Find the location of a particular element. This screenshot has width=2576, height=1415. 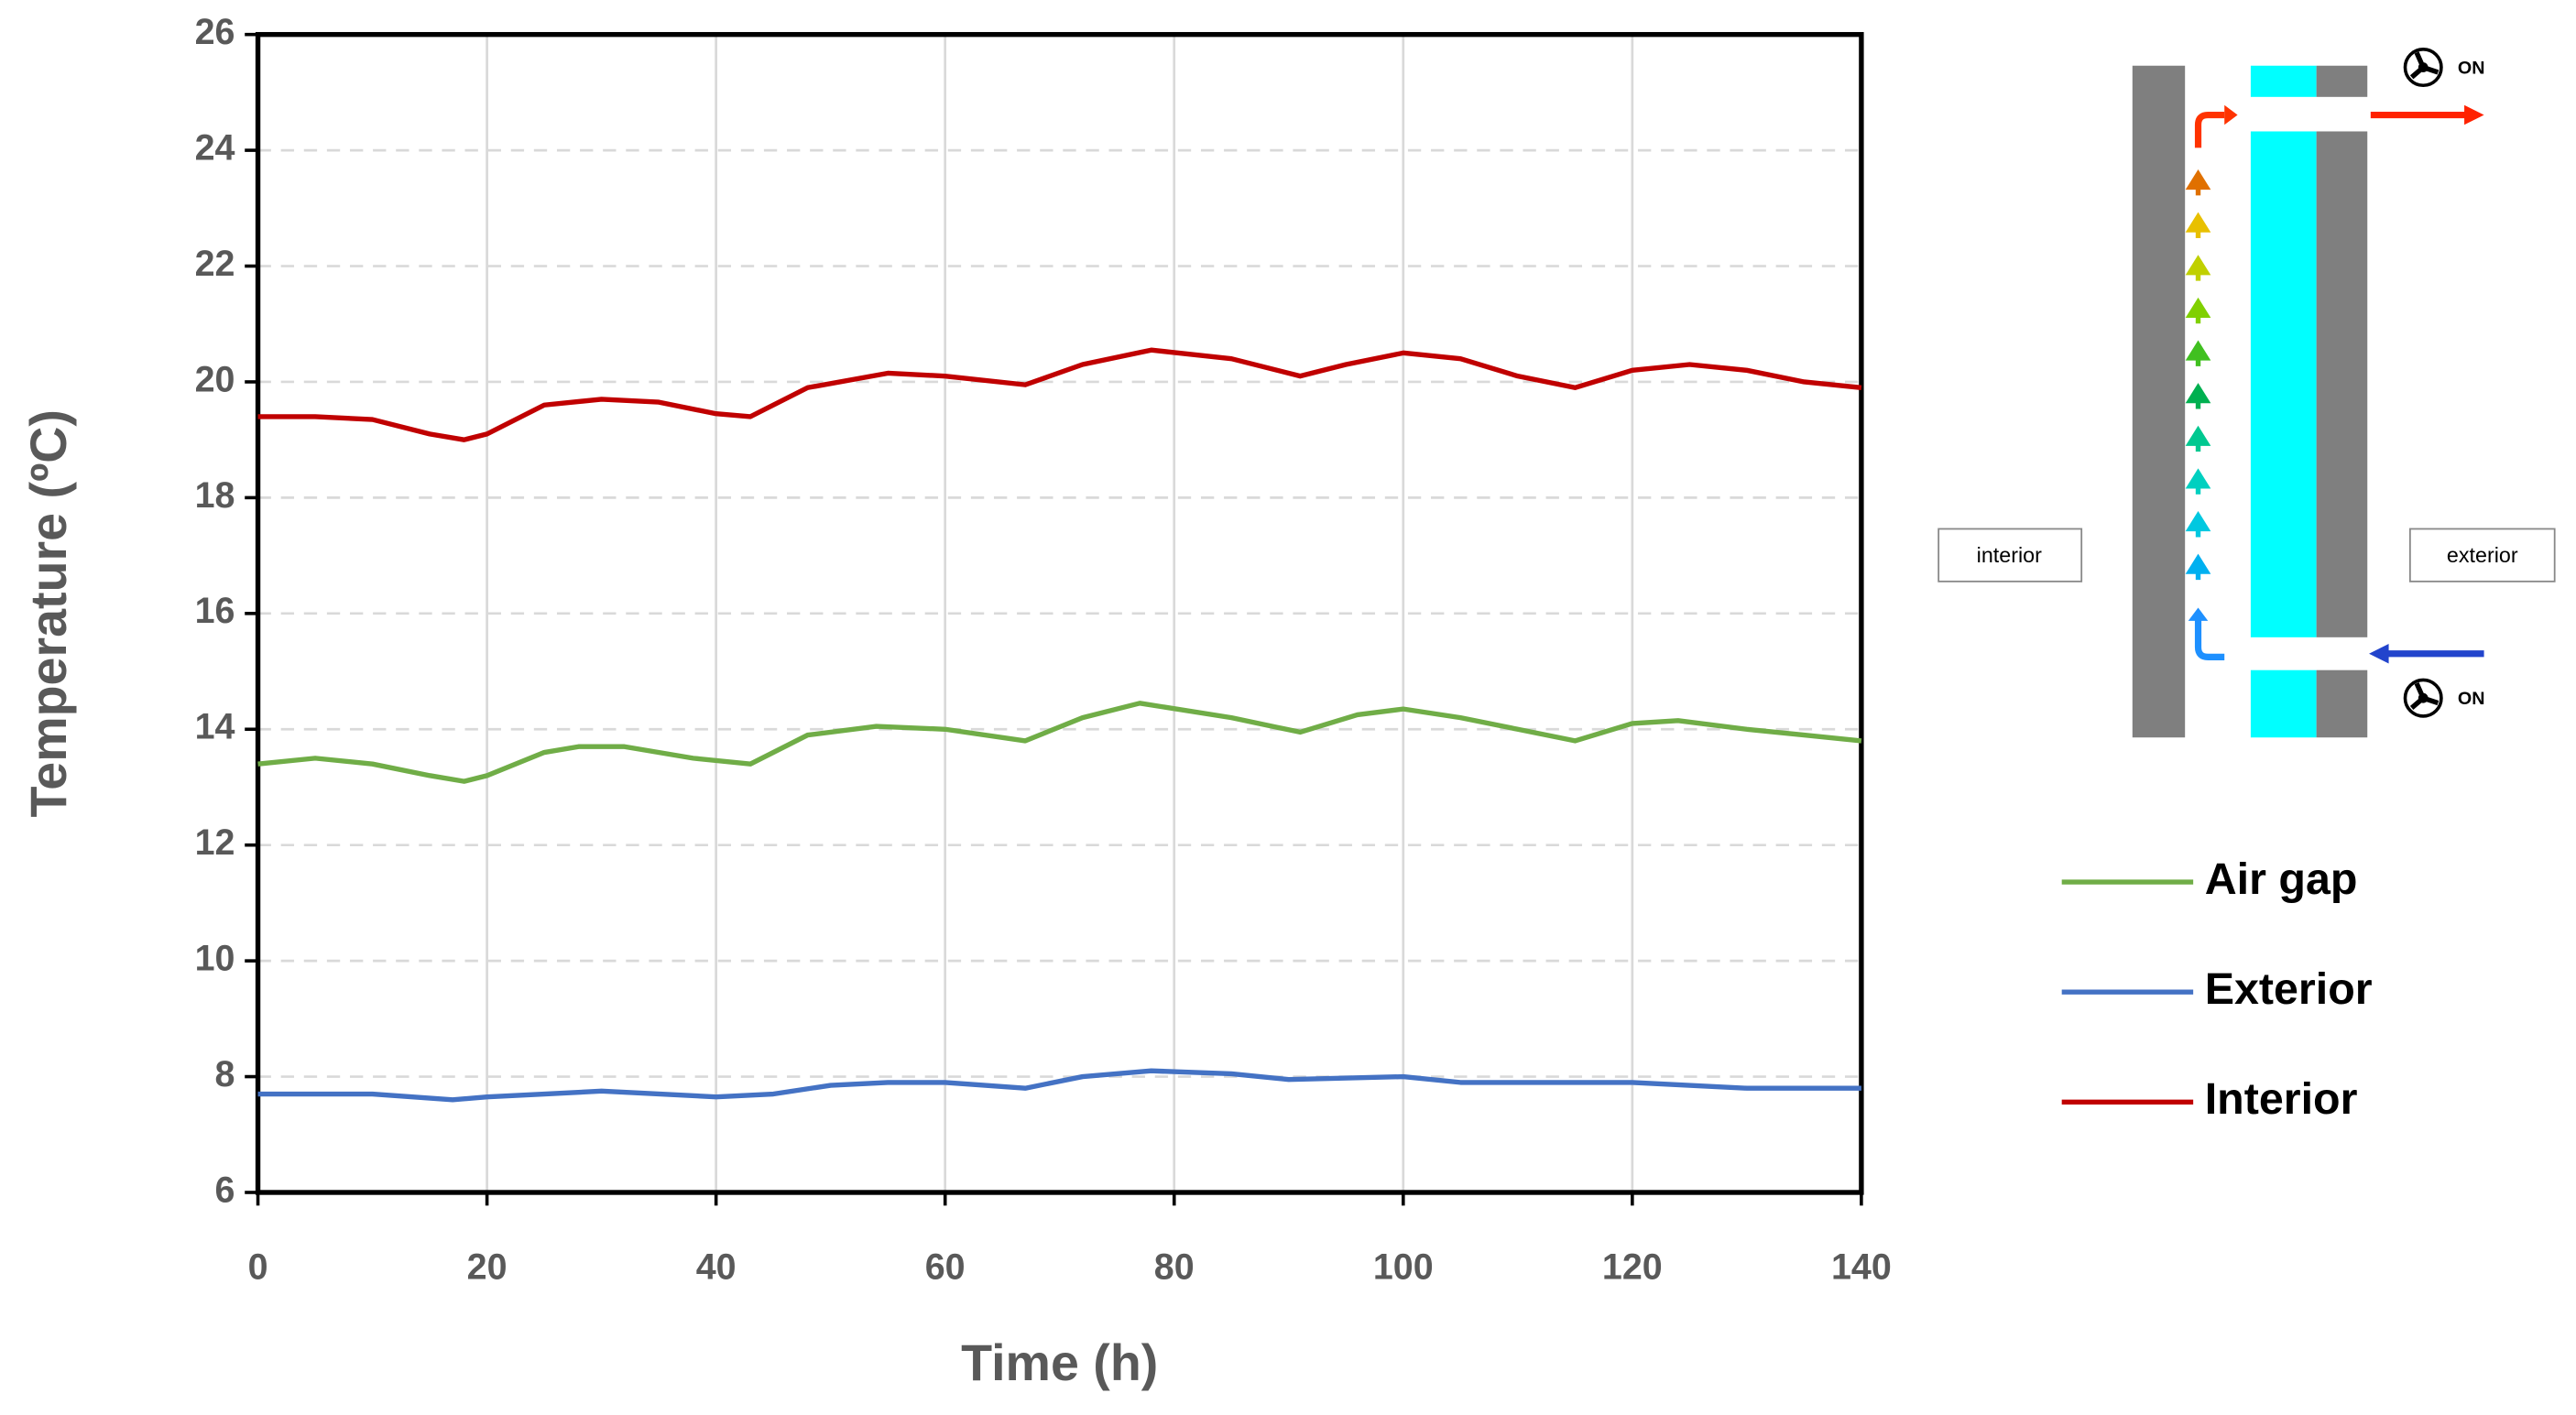

interior-label: interior is located at coordinates (2010, 555).